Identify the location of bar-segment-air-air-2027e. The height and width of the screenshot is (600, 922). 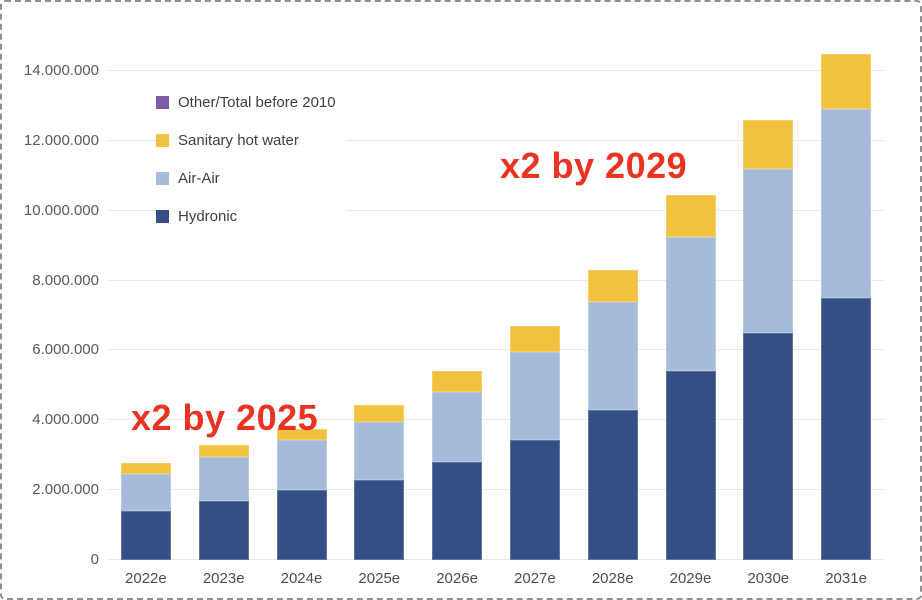
(534, 396).